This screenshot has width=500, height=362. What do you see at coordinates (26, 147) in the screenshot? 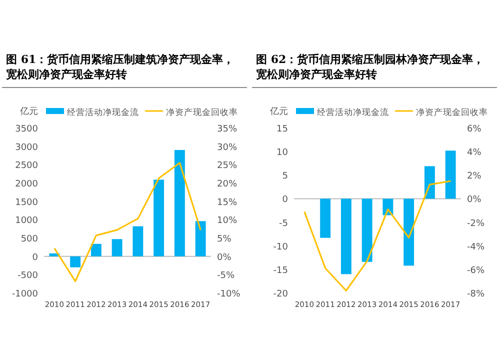
I see `y-tick-label: 3000` at bounding box center [26, 147].